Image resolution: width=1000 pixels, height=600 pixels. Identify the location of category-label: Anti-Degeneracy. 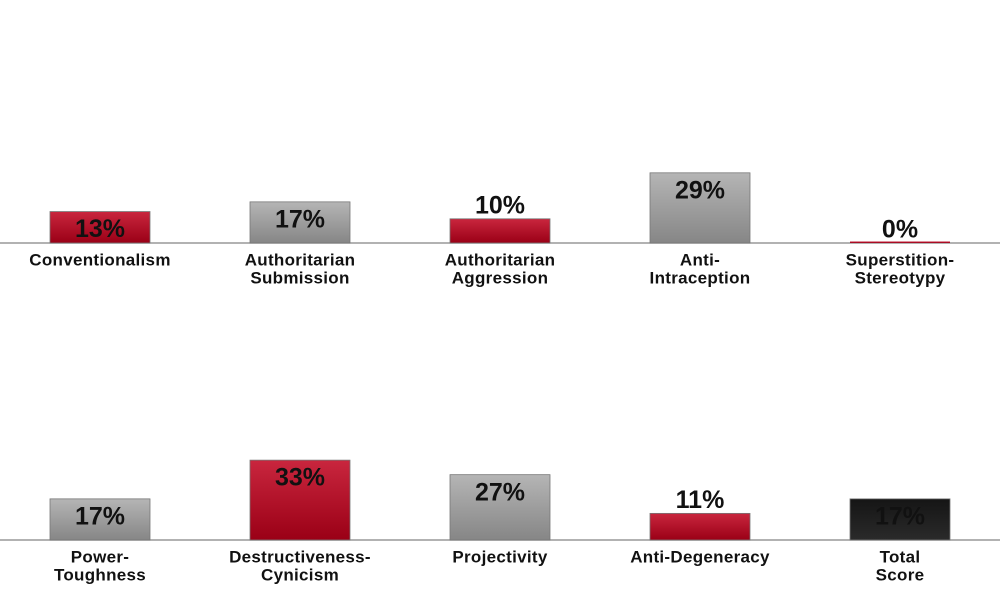
(700, 556).